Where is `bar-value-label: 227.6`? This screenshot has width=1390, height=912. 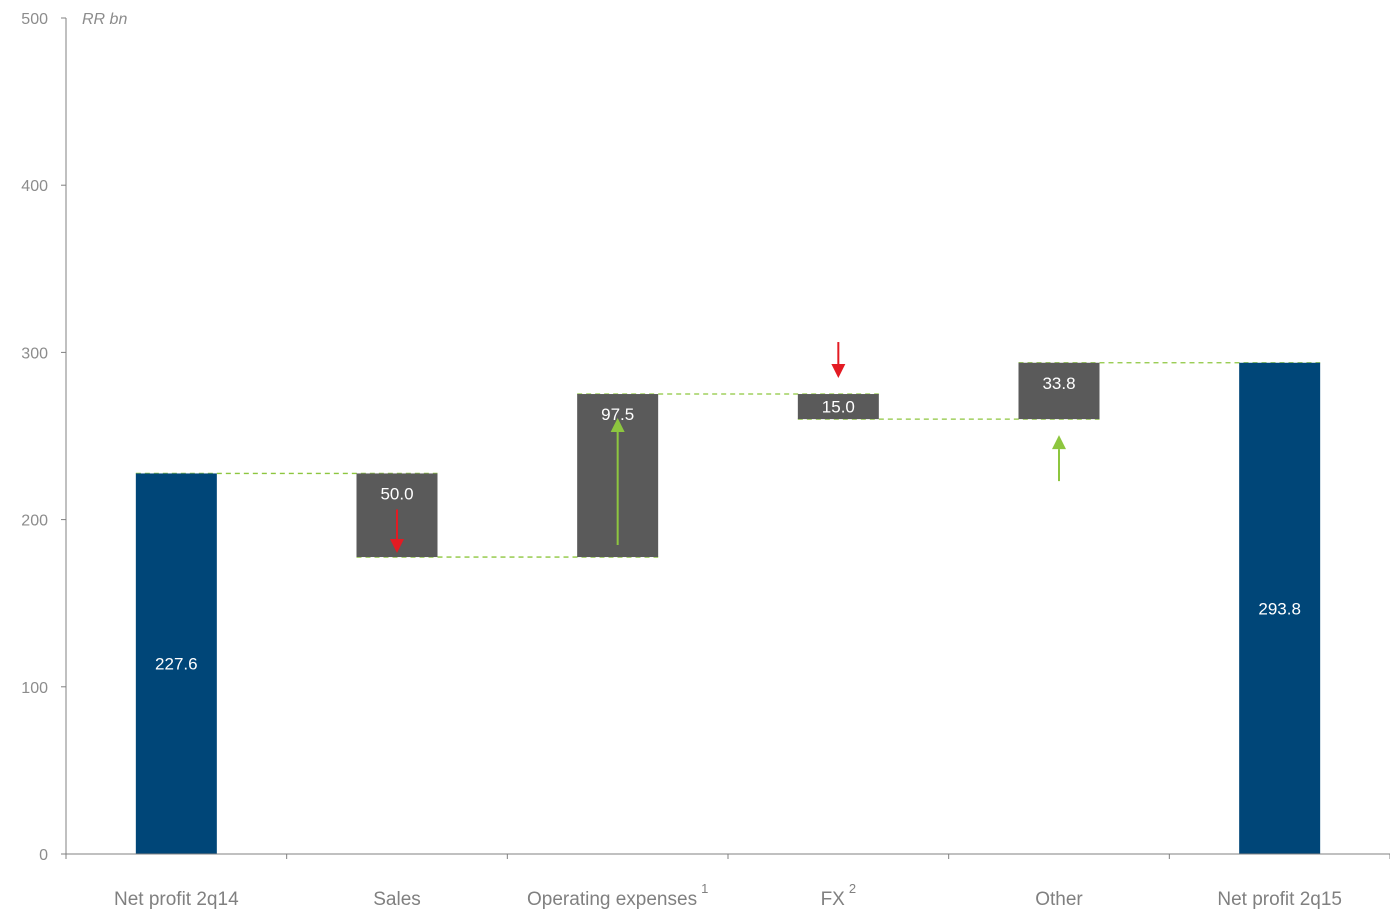
bar-value-label: 227.6 is located at coordinates (176, 664).